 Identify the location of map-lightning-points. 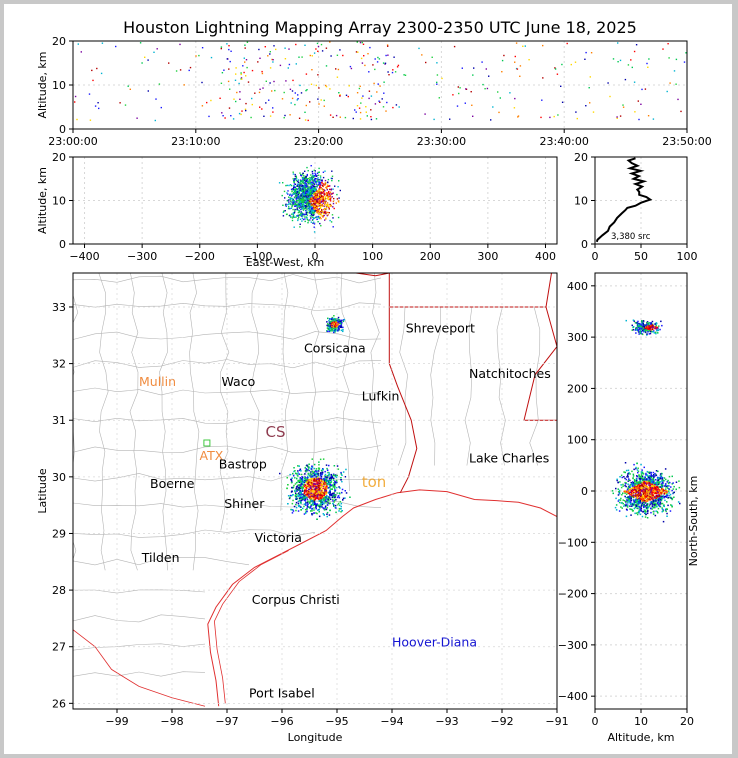
(315, 417).